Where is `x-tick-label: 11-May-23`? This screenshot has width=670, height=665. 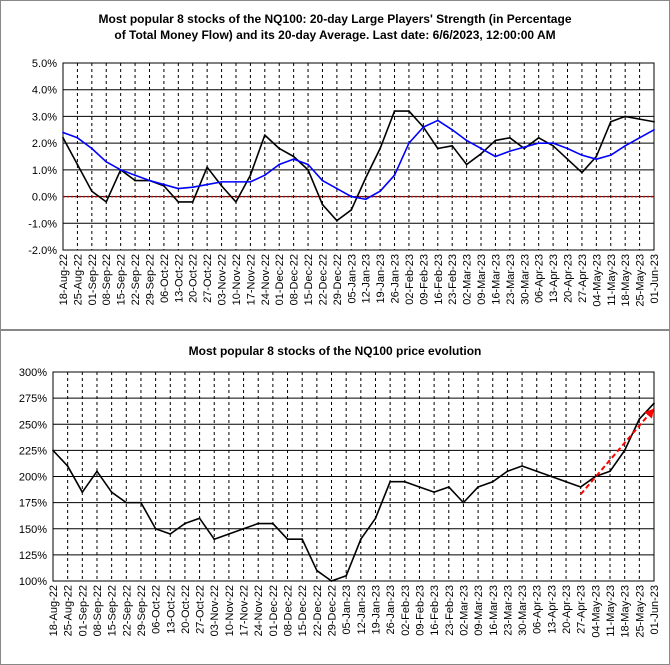 x-tick-label: 11-May-23 is located at coordinates (611, 611).